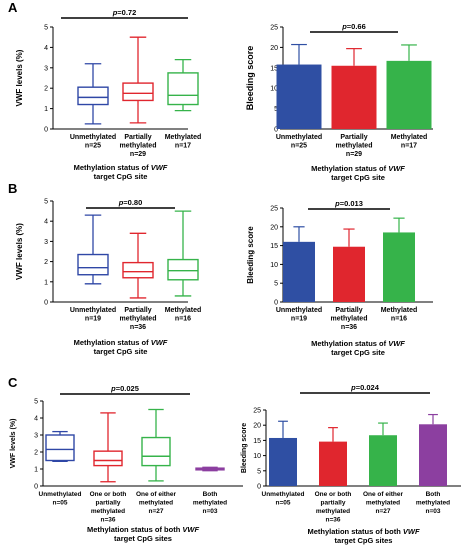 This screenshot has width=468, height=555. I want to click on p-value-symbol: p, so click(337, 203).